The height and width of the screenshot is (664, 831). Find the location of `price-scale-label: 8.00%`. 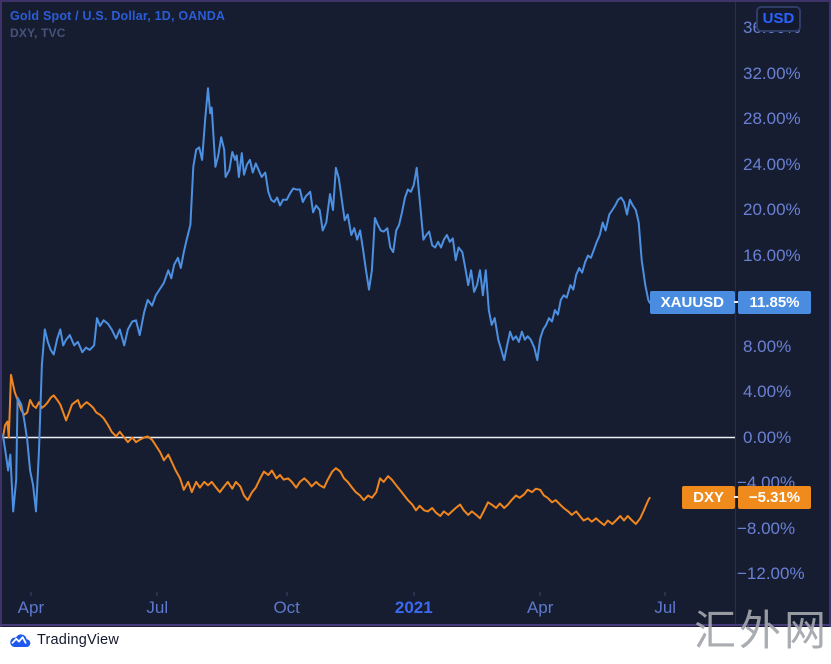

price-scale-label: 8.00% is located at coordinates (767, 346).